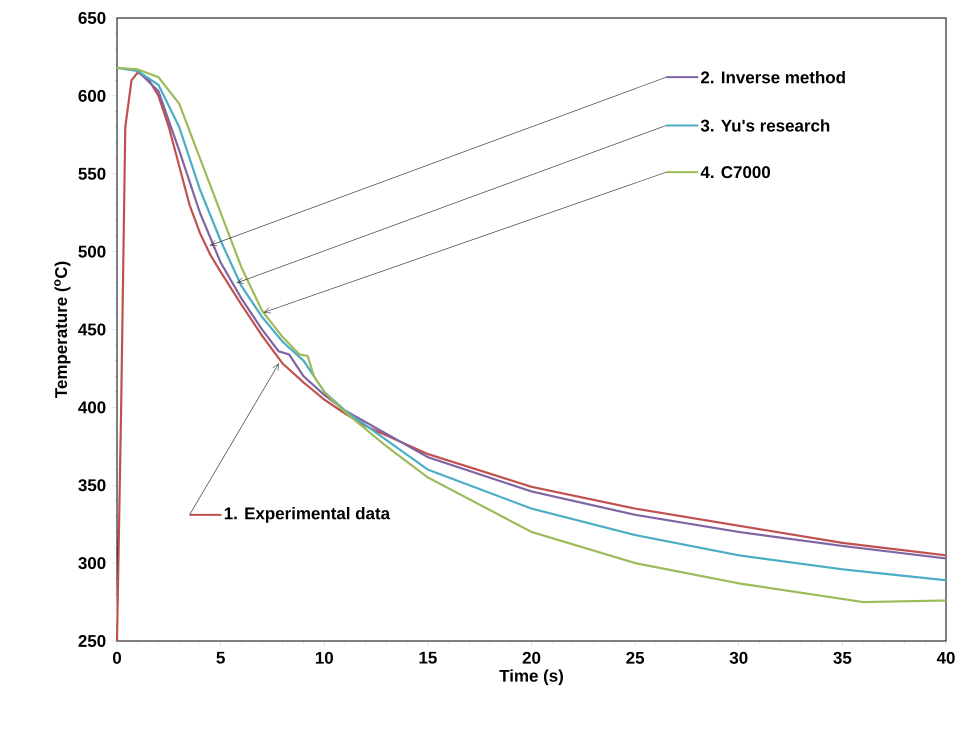  I want to click on legend-label: 3. Yu's research, so click(765, 125).